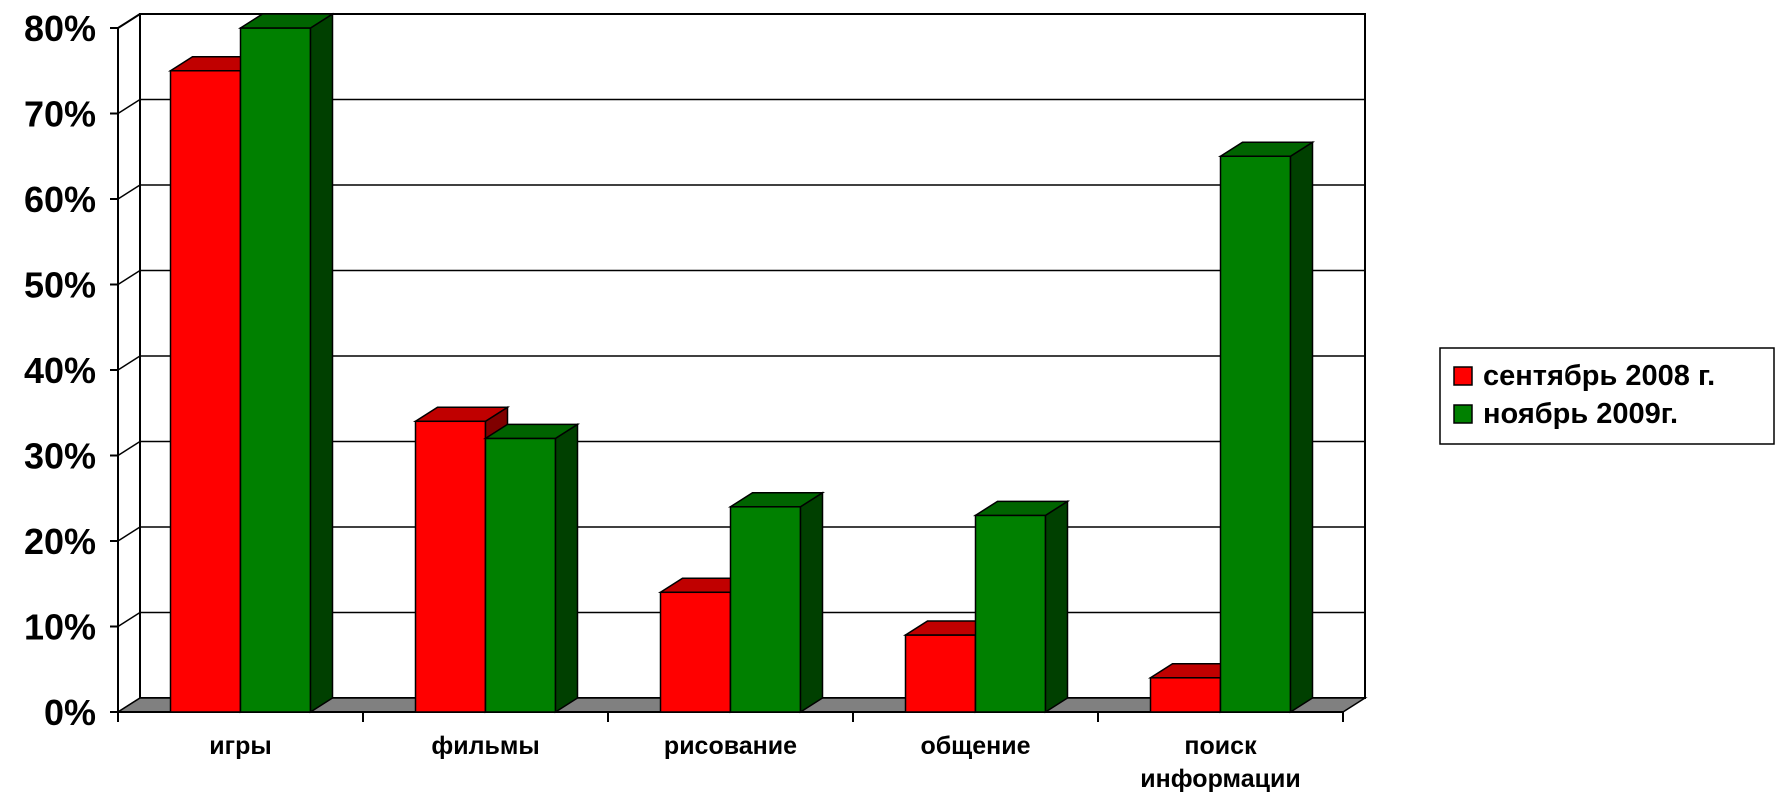  I want to click on legend: сентябрь 2008 г. ноябрь 2009г., so click(1607, 396).